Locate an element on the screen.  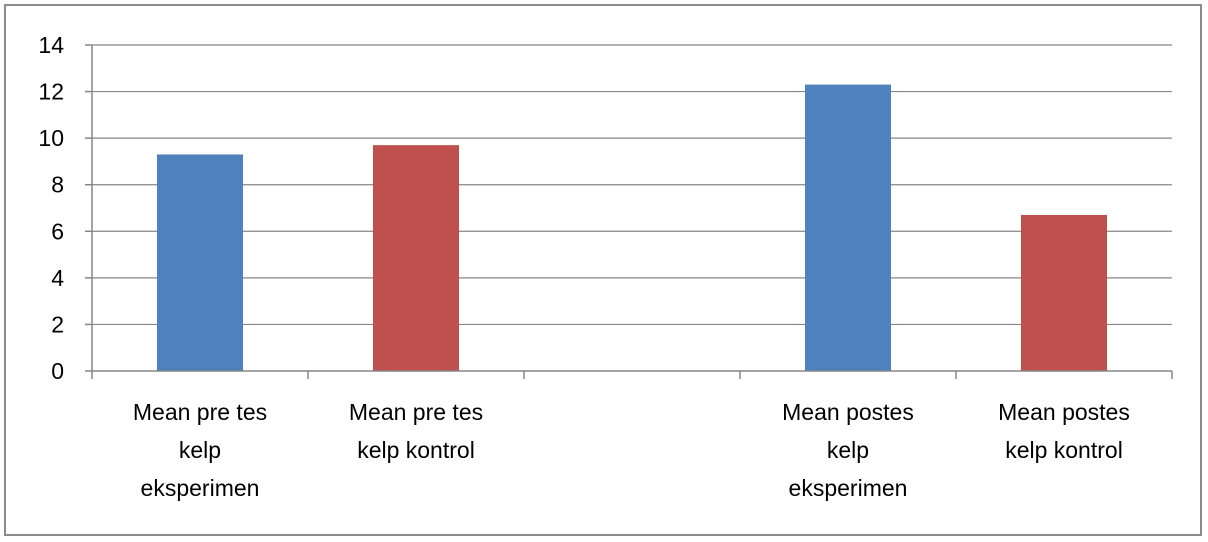
y-tick-label: 8 is located at coordinates (57, 185).